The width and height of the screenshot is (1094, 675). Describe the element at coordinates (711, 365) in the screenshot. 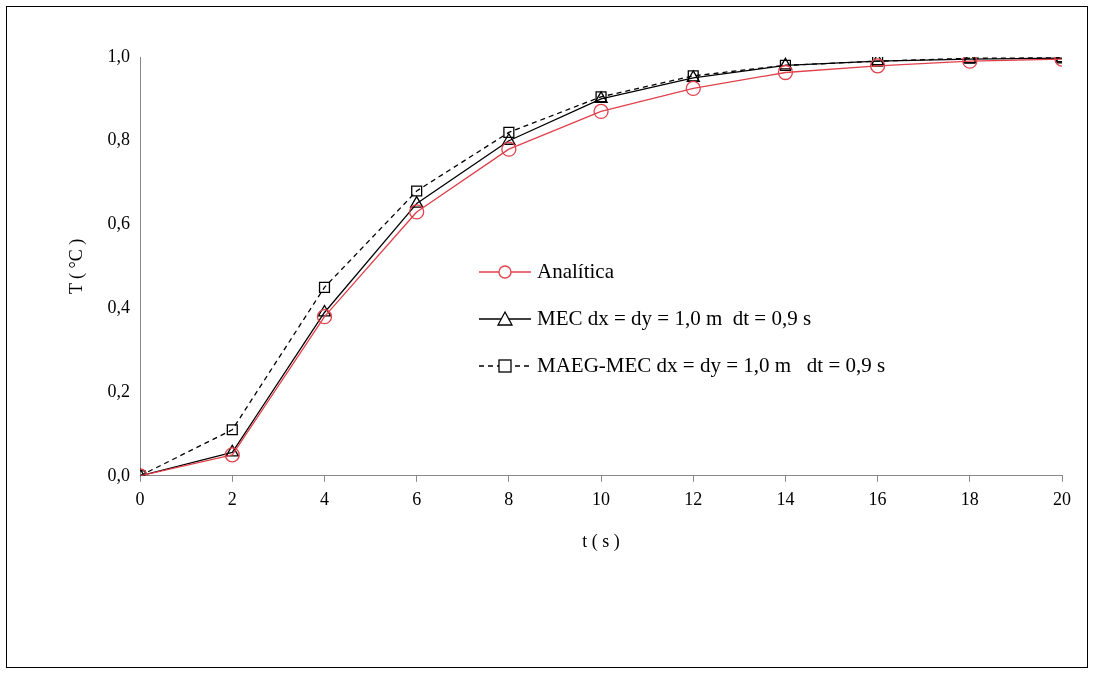

I see `legend-label: MAEG-MEC dx = dy = 1,0 m dt = 0,9 s` at that location.